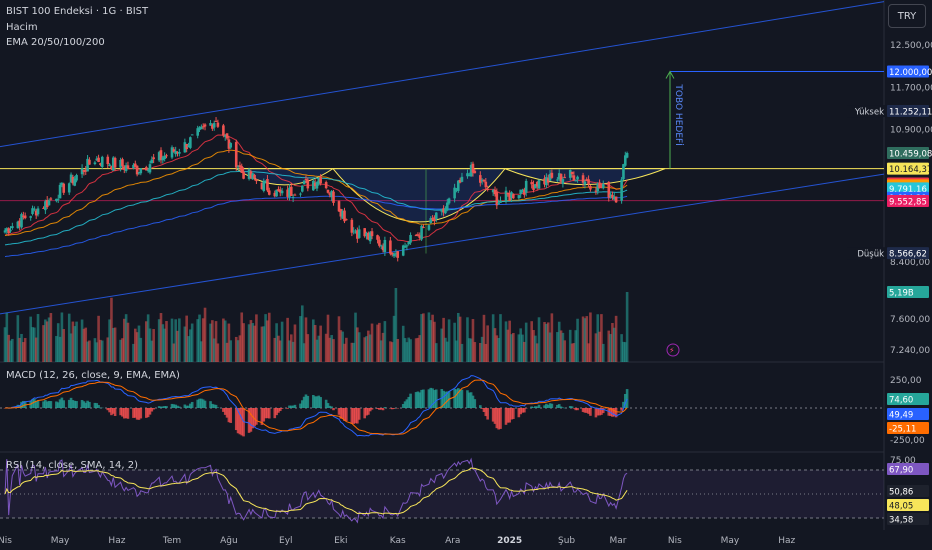 The image size is (932, 550). I want to click on time-axis-label: 2025, so click(509, 541).